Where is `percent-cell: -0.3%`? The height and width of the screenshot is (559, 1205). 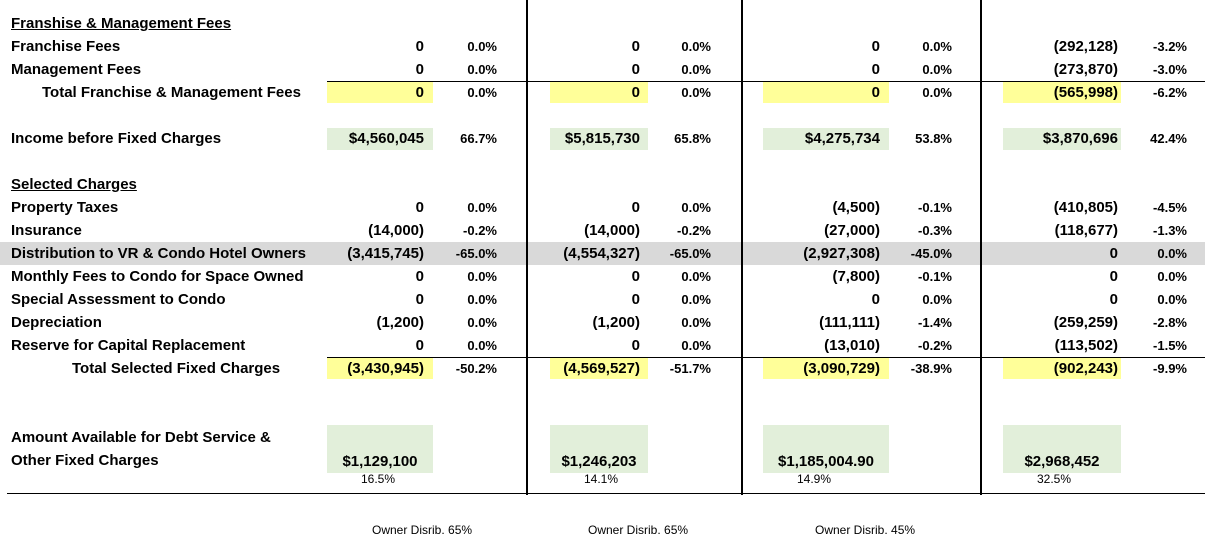
percent-cell: -0.3% is located at coordinates (935, 230).